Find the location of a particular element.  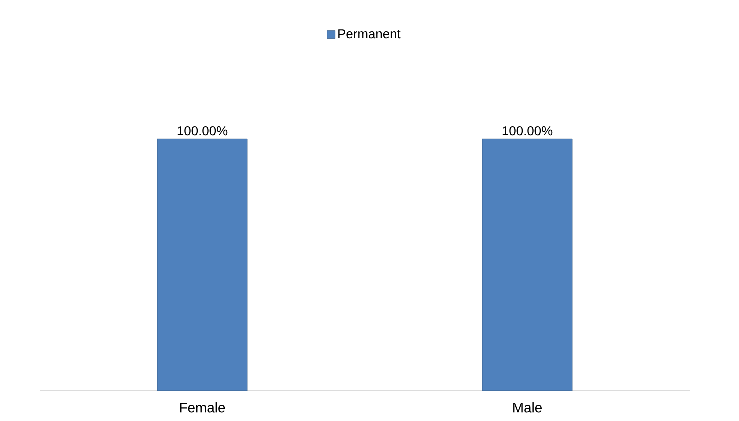

x-tick-label: Male is located at coordinates (528, 407).